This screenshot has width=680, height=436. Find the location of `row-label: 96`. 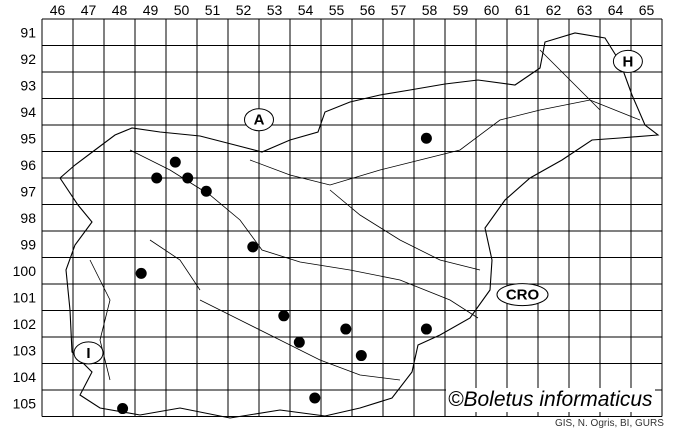

row-label: 96 is located at coordinates (28, 165).